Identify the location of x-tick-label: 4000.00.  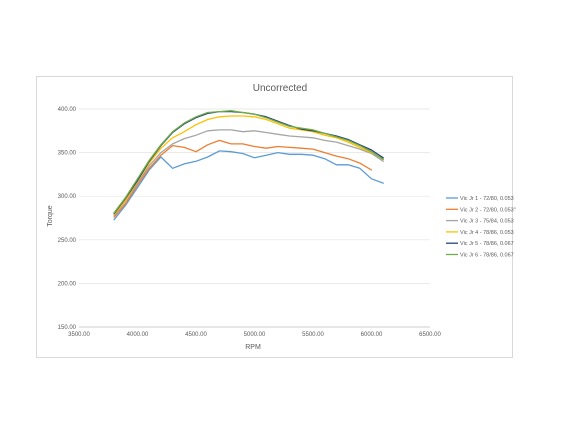
(138, 335).